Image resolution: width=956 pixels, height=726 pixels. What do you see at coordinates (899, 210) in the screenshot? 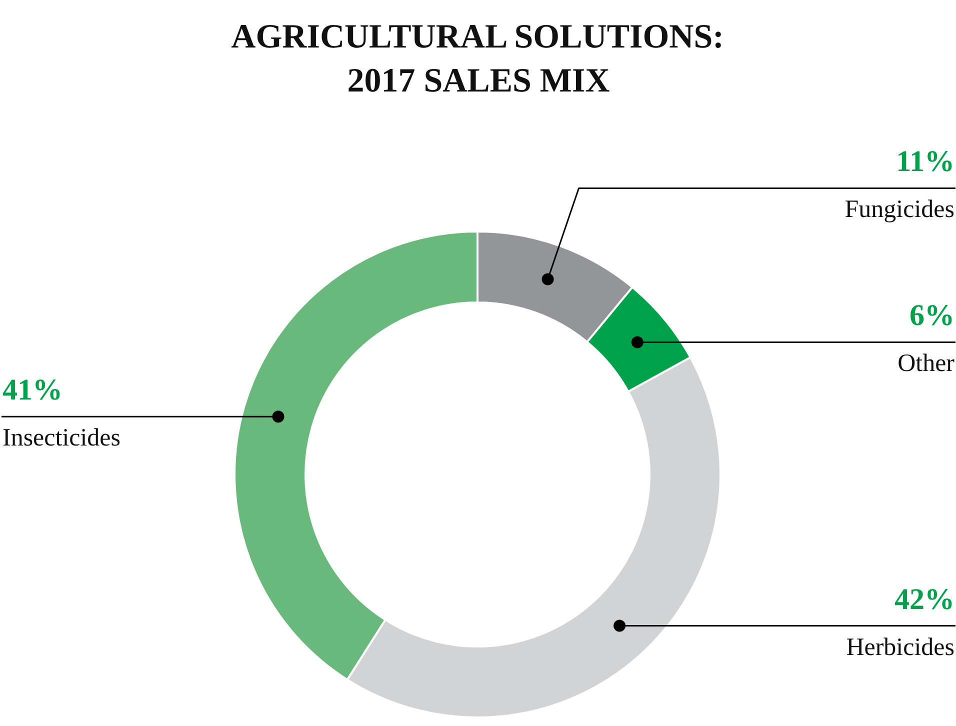
I see `slice-label: Fungicides` at bounding box center [899, 210].